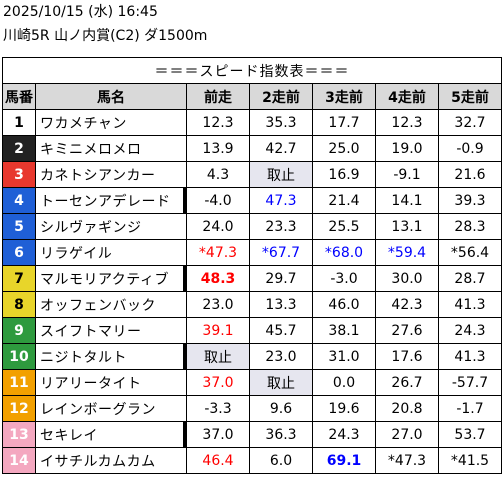 The height and width of the screenshot is (488, 504). I want to click on table-row: 4 トーセンアデレード -4.0 47.3 21.4 14.1 39.3, so click(252, 200).